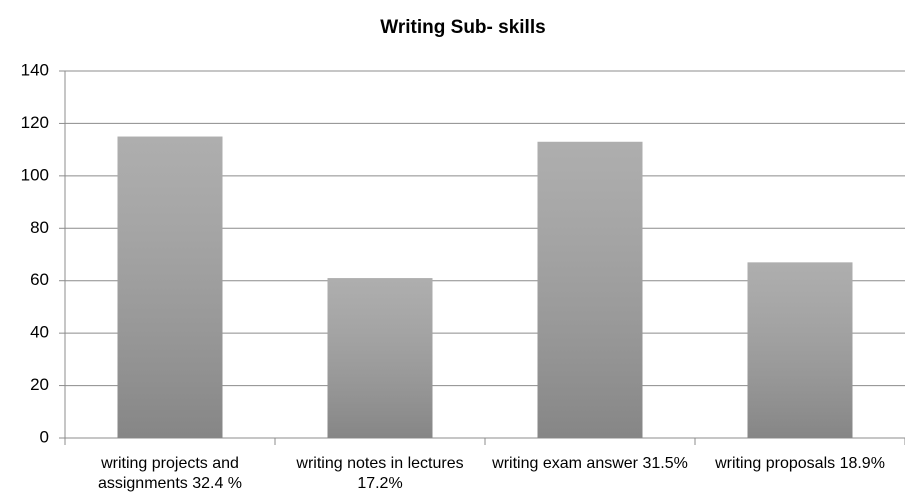 The image size is (905, 503). I want to click on y-tick-label: 20, so click(39, 384).